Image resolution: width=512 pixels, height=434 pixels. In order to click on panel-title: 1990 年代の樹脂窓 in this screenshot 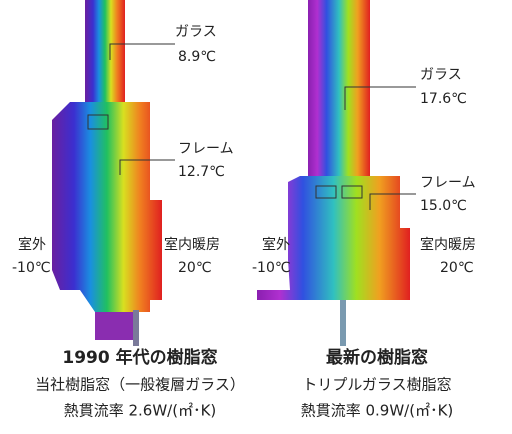, I will do `click(139, 357)`.